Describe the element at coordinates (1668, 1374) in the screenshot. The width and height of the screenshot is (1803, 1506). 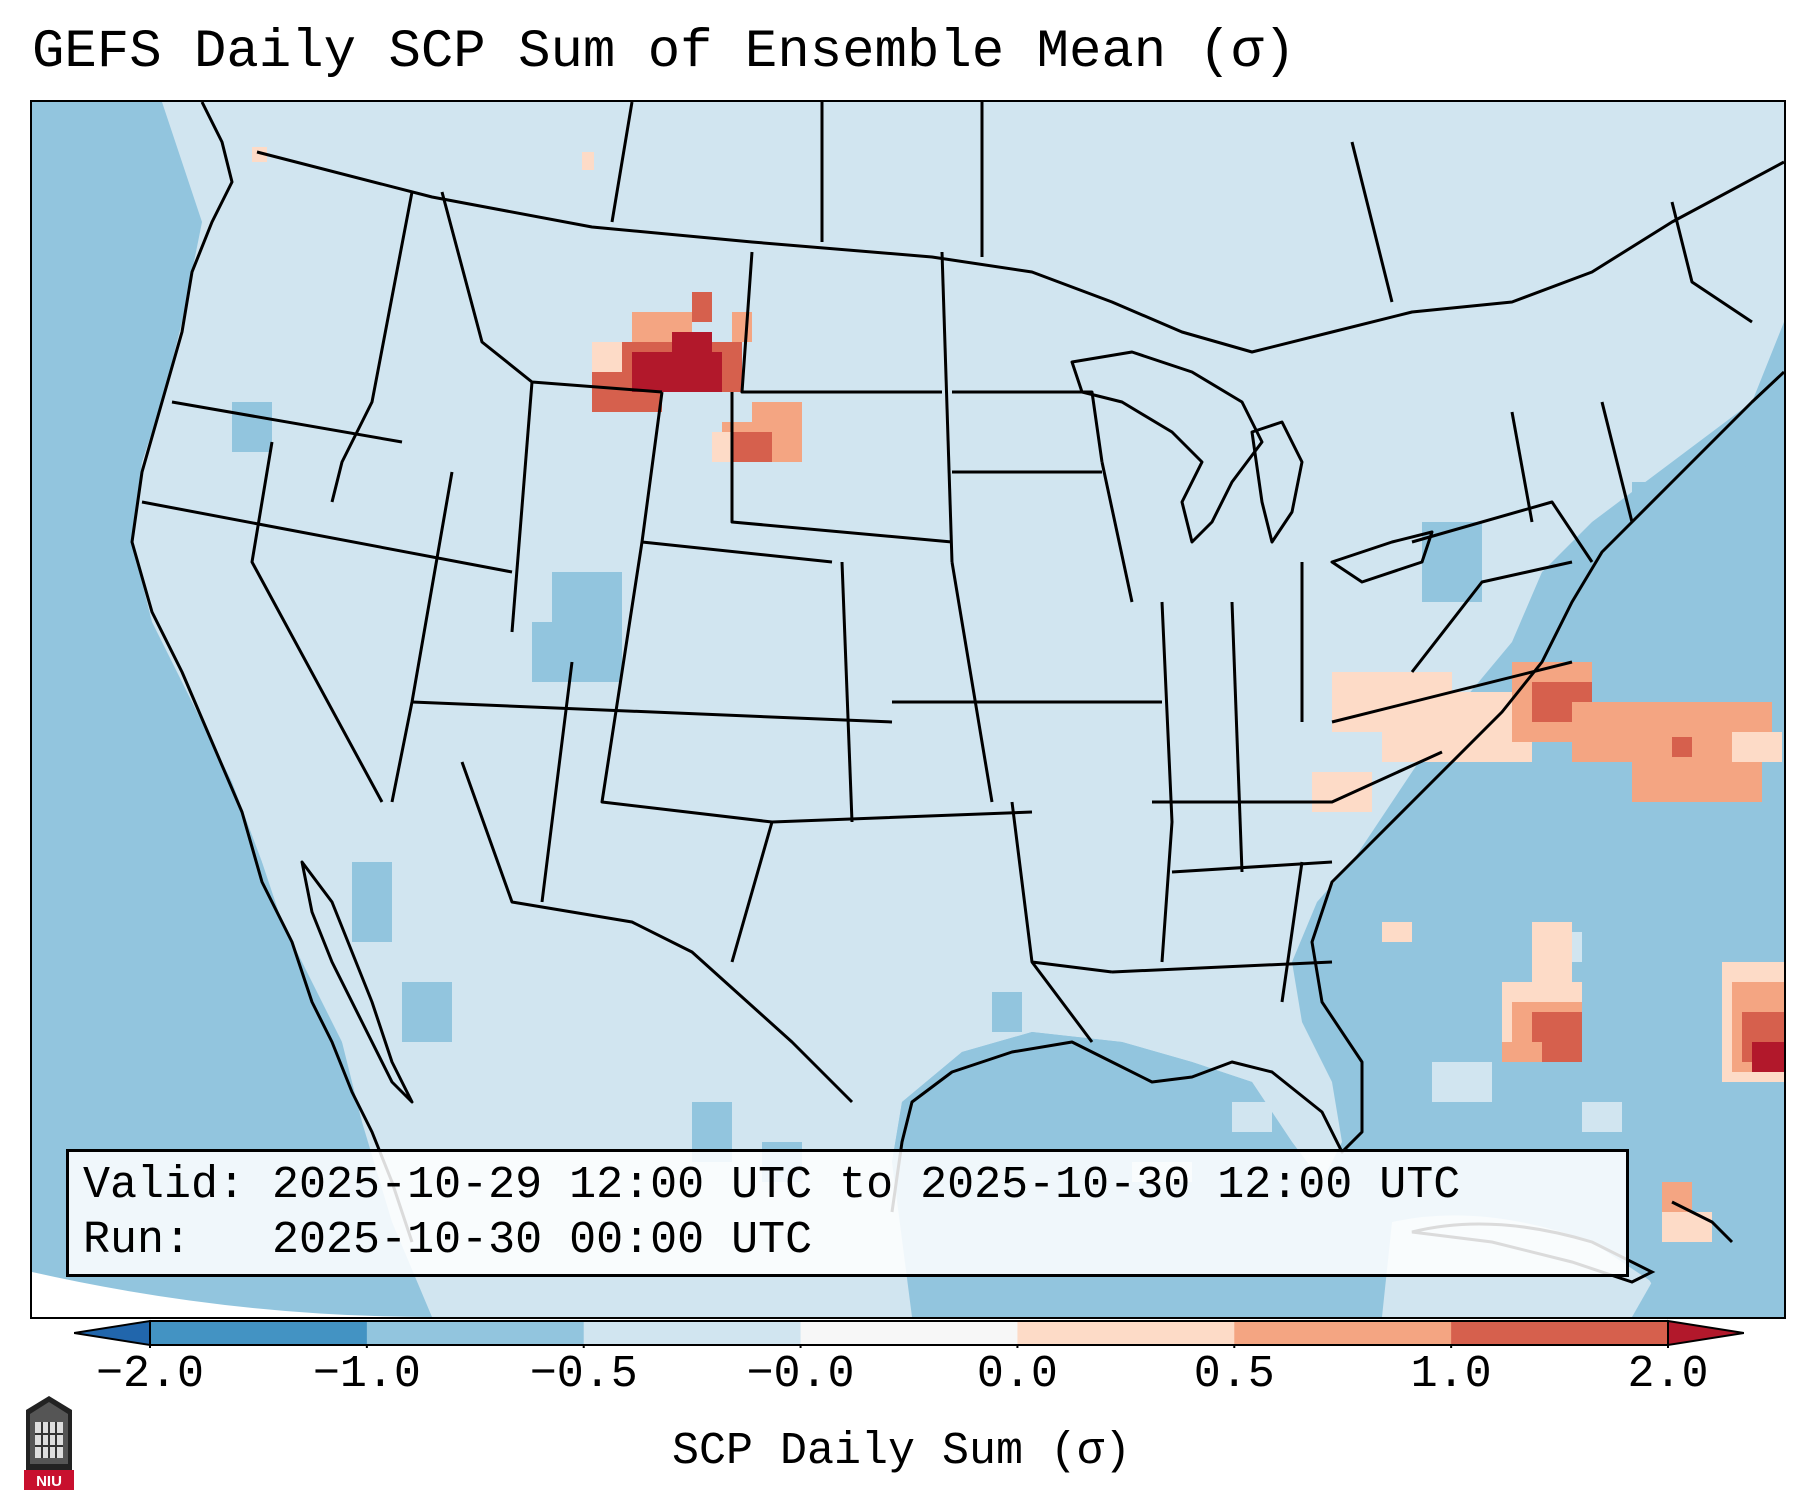
I see `colorbar-tick-label: 2.0` at that location.